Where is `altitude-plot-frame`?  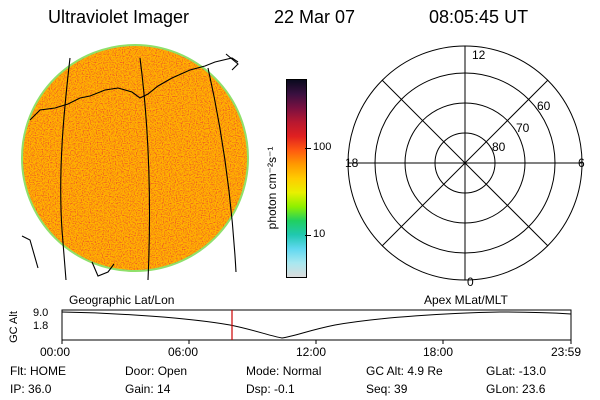
altitude-plot-frame is located at coordinates (316, 325).